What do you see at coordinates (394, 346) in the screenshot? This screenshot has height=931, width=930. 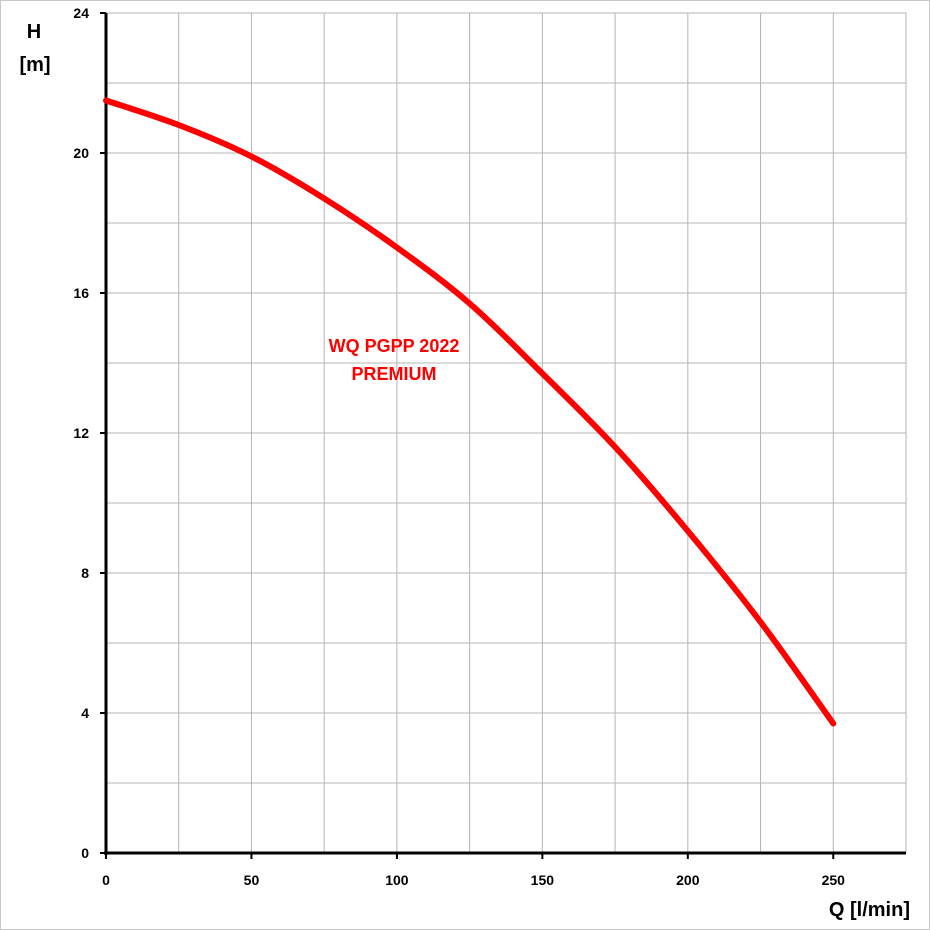 I see `series-annotation-line1: WQ PGPP 2022` at bounding box center [394, 346].